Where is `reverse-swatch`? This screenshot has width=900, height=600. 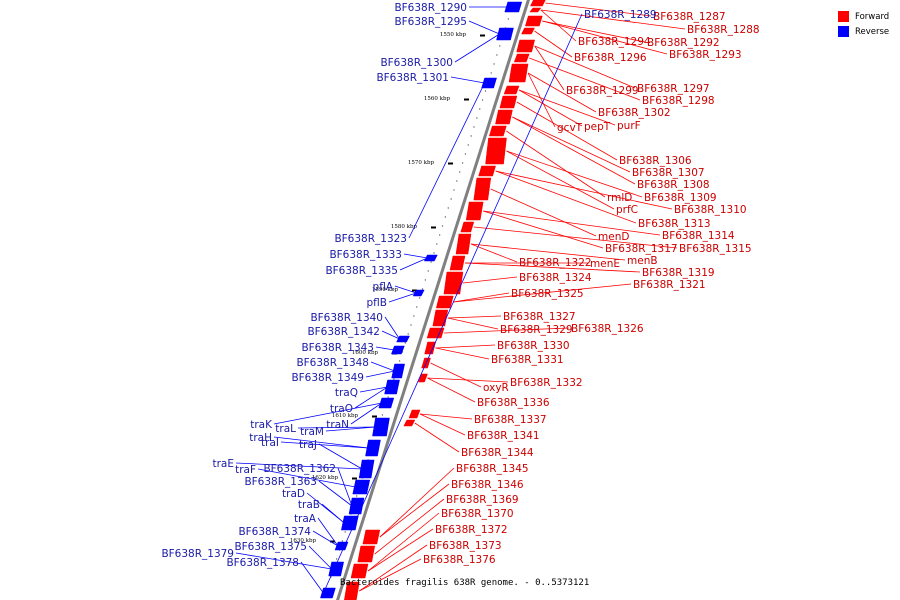 reverse-swatch is located at coordinates (843, 31).